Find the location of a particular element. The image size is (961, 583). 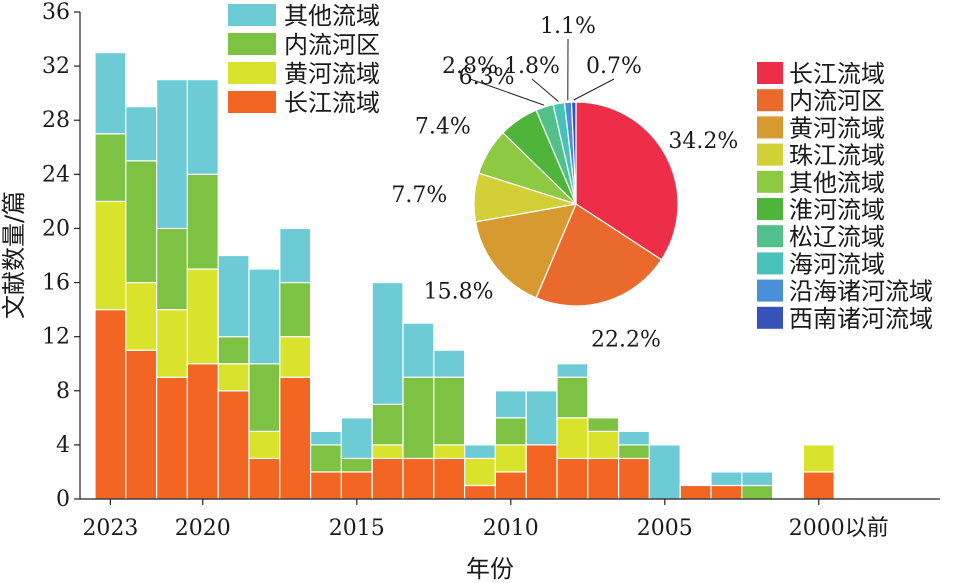

pie-data-label: 1.8% is located at coordinates (532, 66).